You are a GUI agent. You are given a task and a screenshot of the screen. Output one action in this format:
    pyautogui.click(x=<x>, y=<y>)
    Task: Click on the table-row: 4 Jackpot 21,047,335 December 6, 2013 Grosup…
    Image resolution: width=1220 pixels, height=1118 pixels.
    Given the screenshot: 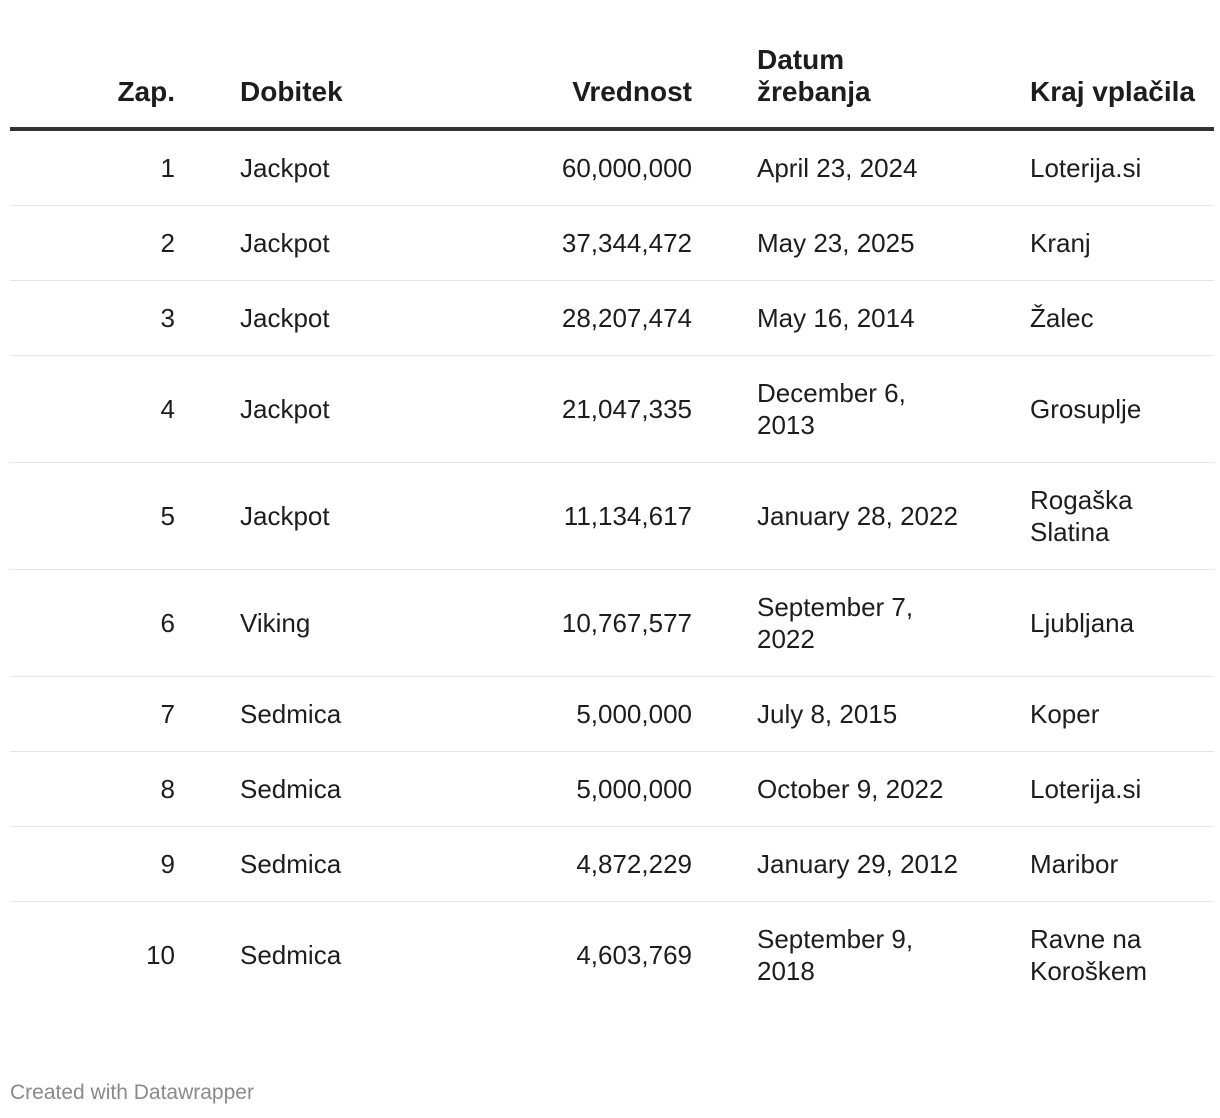 What is the action you would take?
    pyautogui.click(x=612, y=409)
    